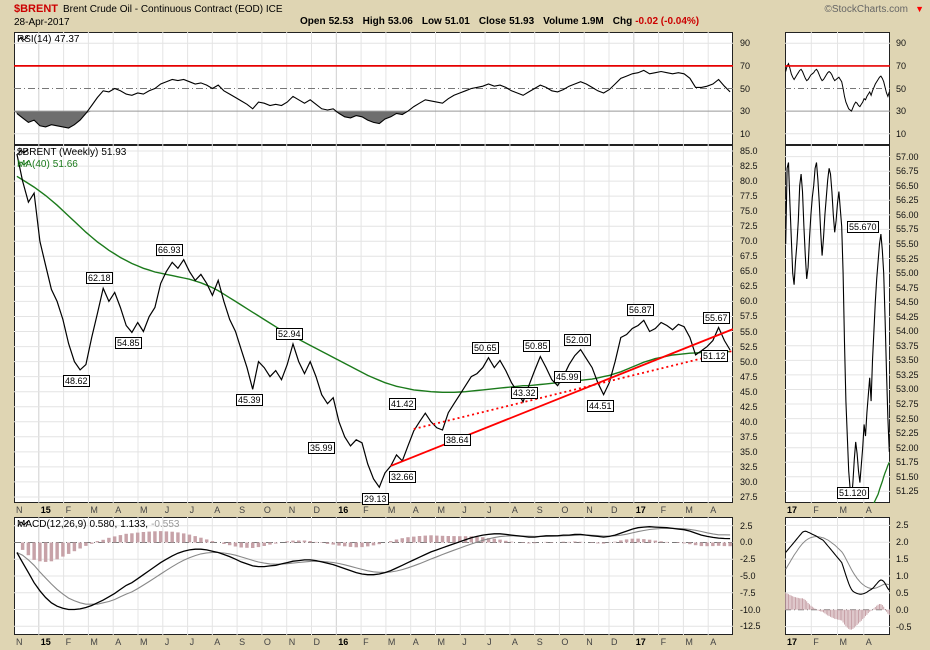  I want to click on y-axis-tick: 30.0, so click(749, 482).